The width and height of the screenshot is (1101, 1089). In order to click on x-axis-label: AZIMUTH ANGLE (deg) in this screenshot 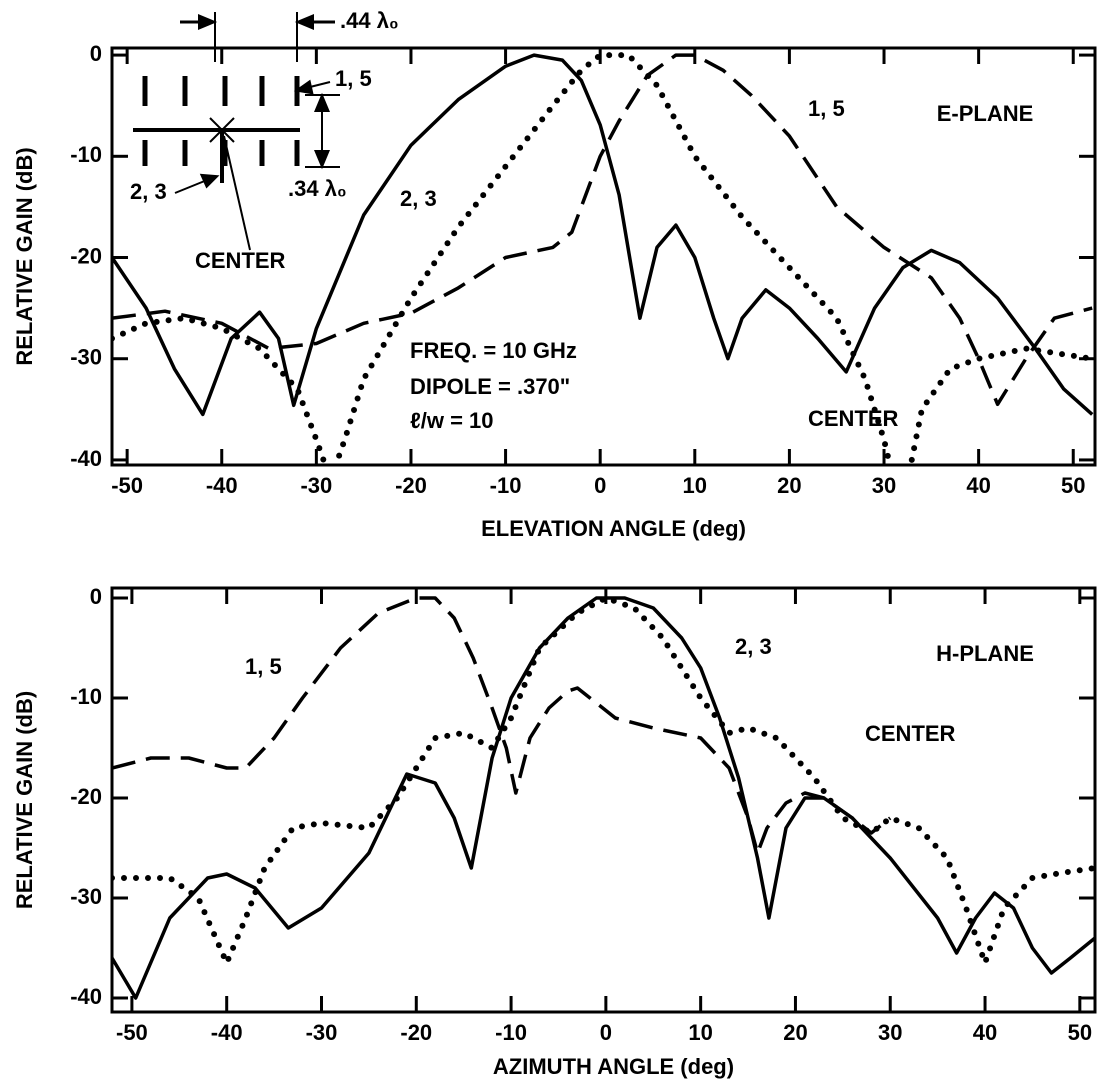, I will do `click(613, 1066)`.